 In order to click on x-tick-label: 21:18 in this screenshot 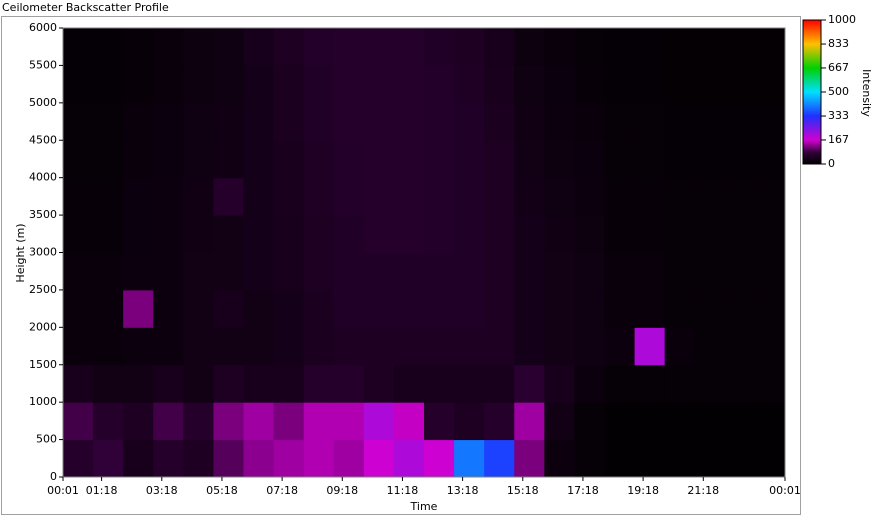, I will do `click(703, 490)`.